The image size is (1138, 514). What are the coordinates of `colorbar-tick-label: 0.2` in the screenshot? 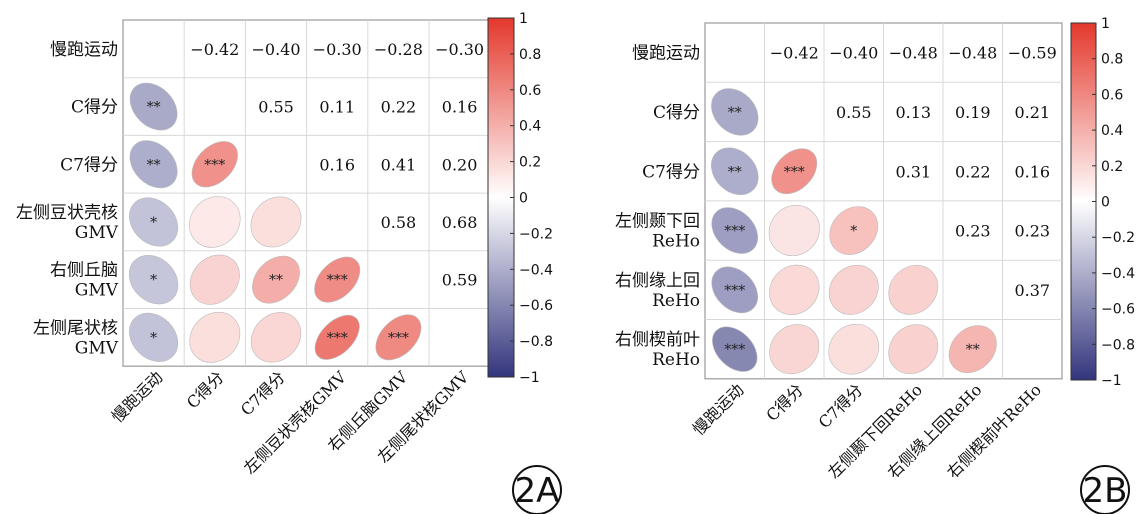 It's located at (1112, 167).